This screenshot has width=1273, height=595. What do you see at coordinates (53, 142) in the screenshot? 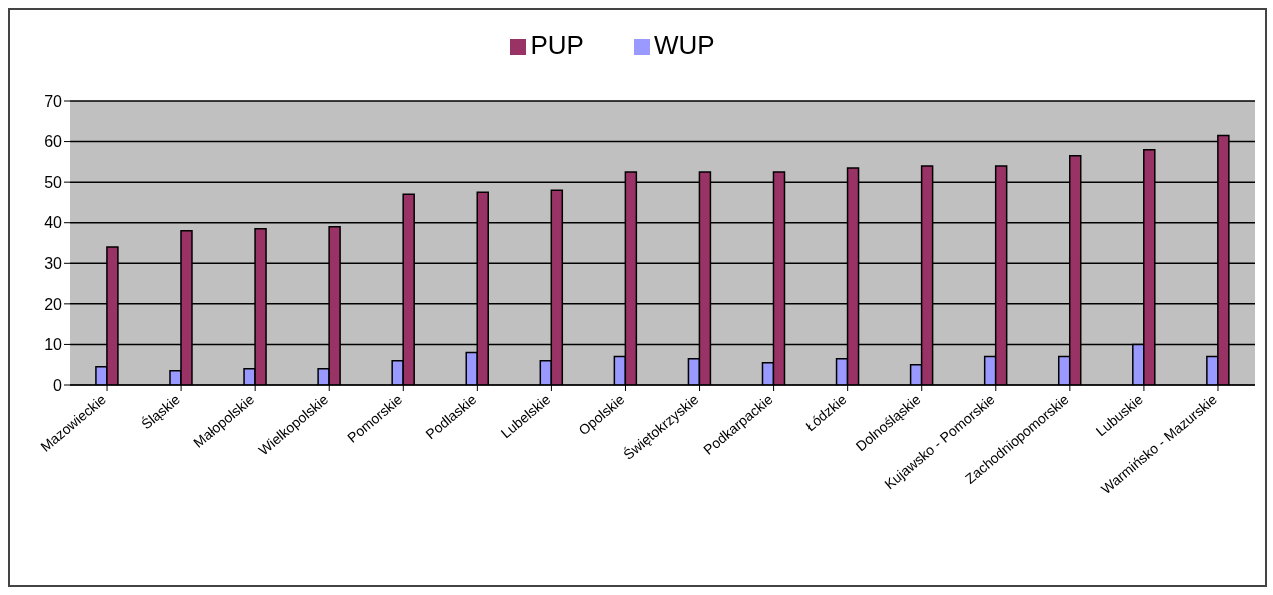
I see `y-tick-label: 60` at bounding box center [53, 142].